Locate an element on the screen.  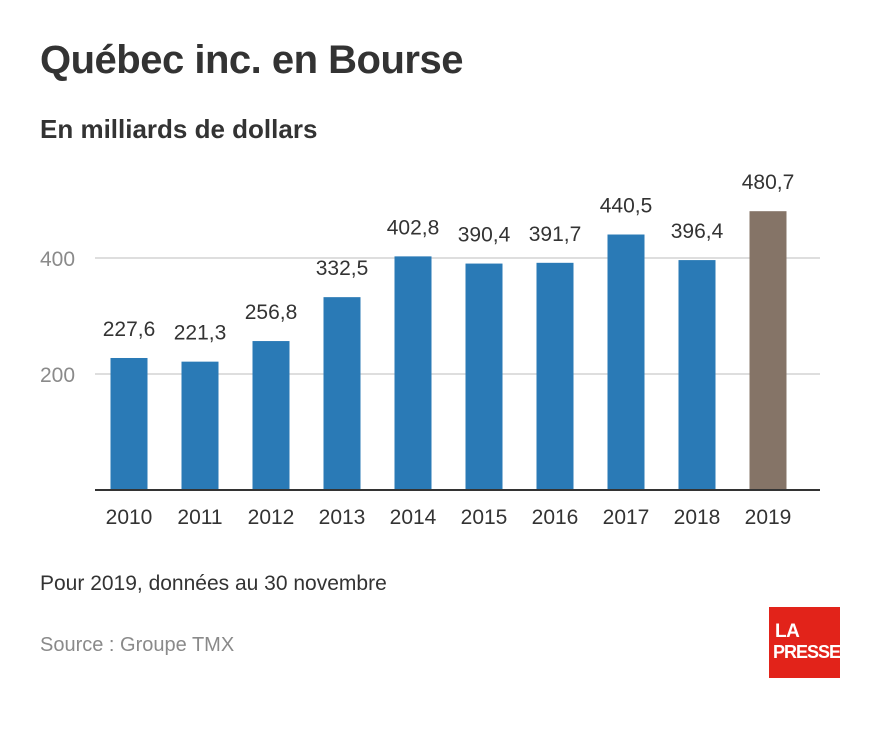
x-tick-label-2017: 2017 is located at coordinates (626, 517).